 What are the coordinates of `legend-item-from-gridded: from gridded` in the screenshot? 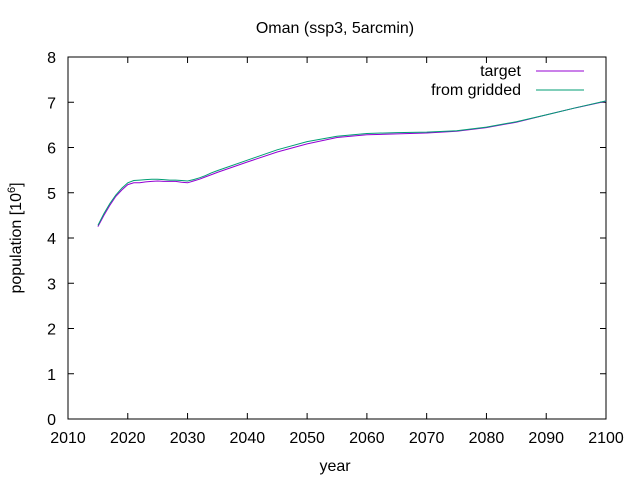 It's located at (507, 90).